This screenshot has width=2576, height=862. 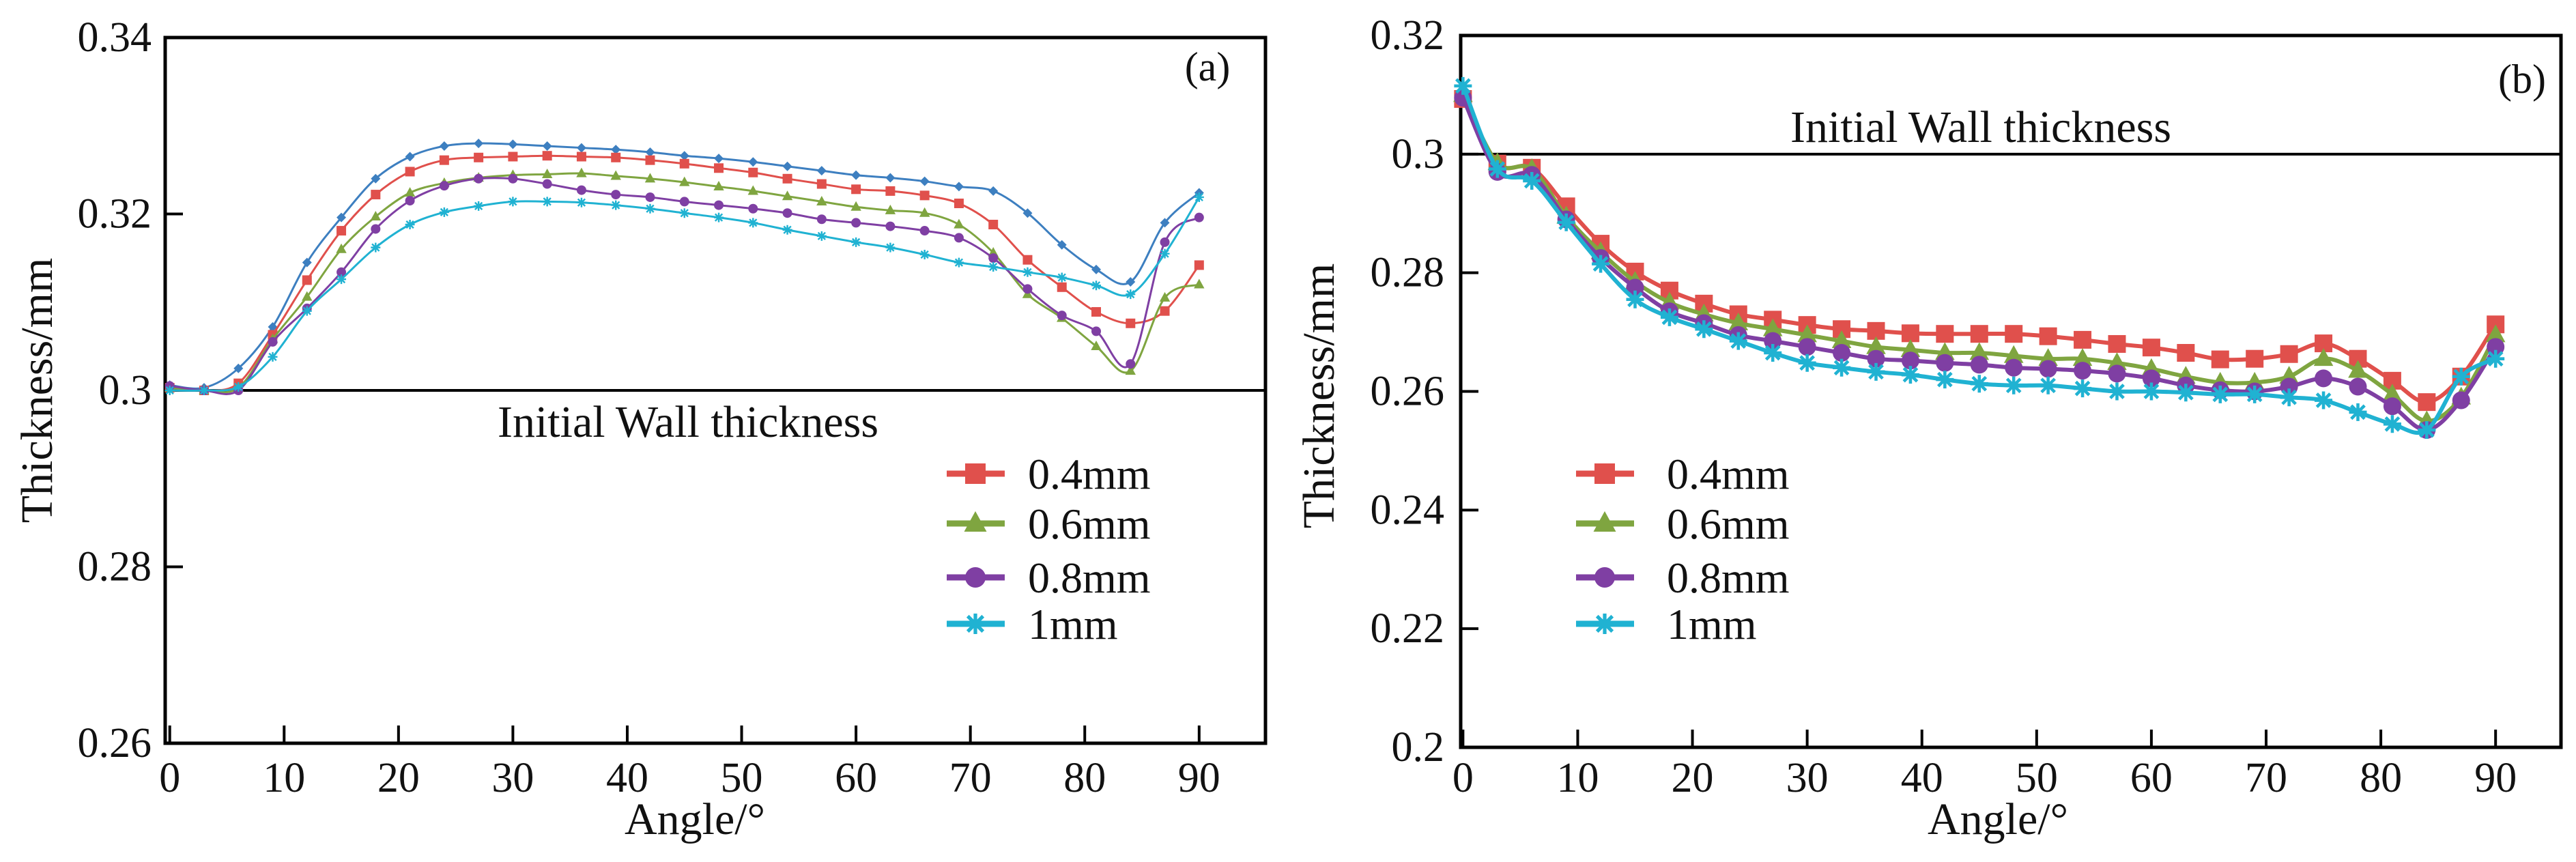 What do you see at coordinates (1807, 778) in the screenshot?
I see `x-tick-label: 30` at bounding box center [1807, 778].